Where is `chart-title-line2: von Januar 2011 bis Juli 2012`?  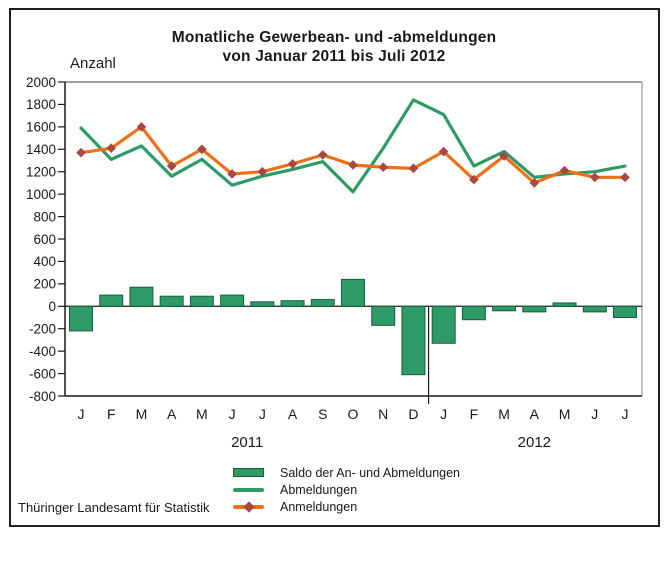 chart-title-line2: von Januar 2011 bis Juli 2012 is located at coordinates (334, 56).